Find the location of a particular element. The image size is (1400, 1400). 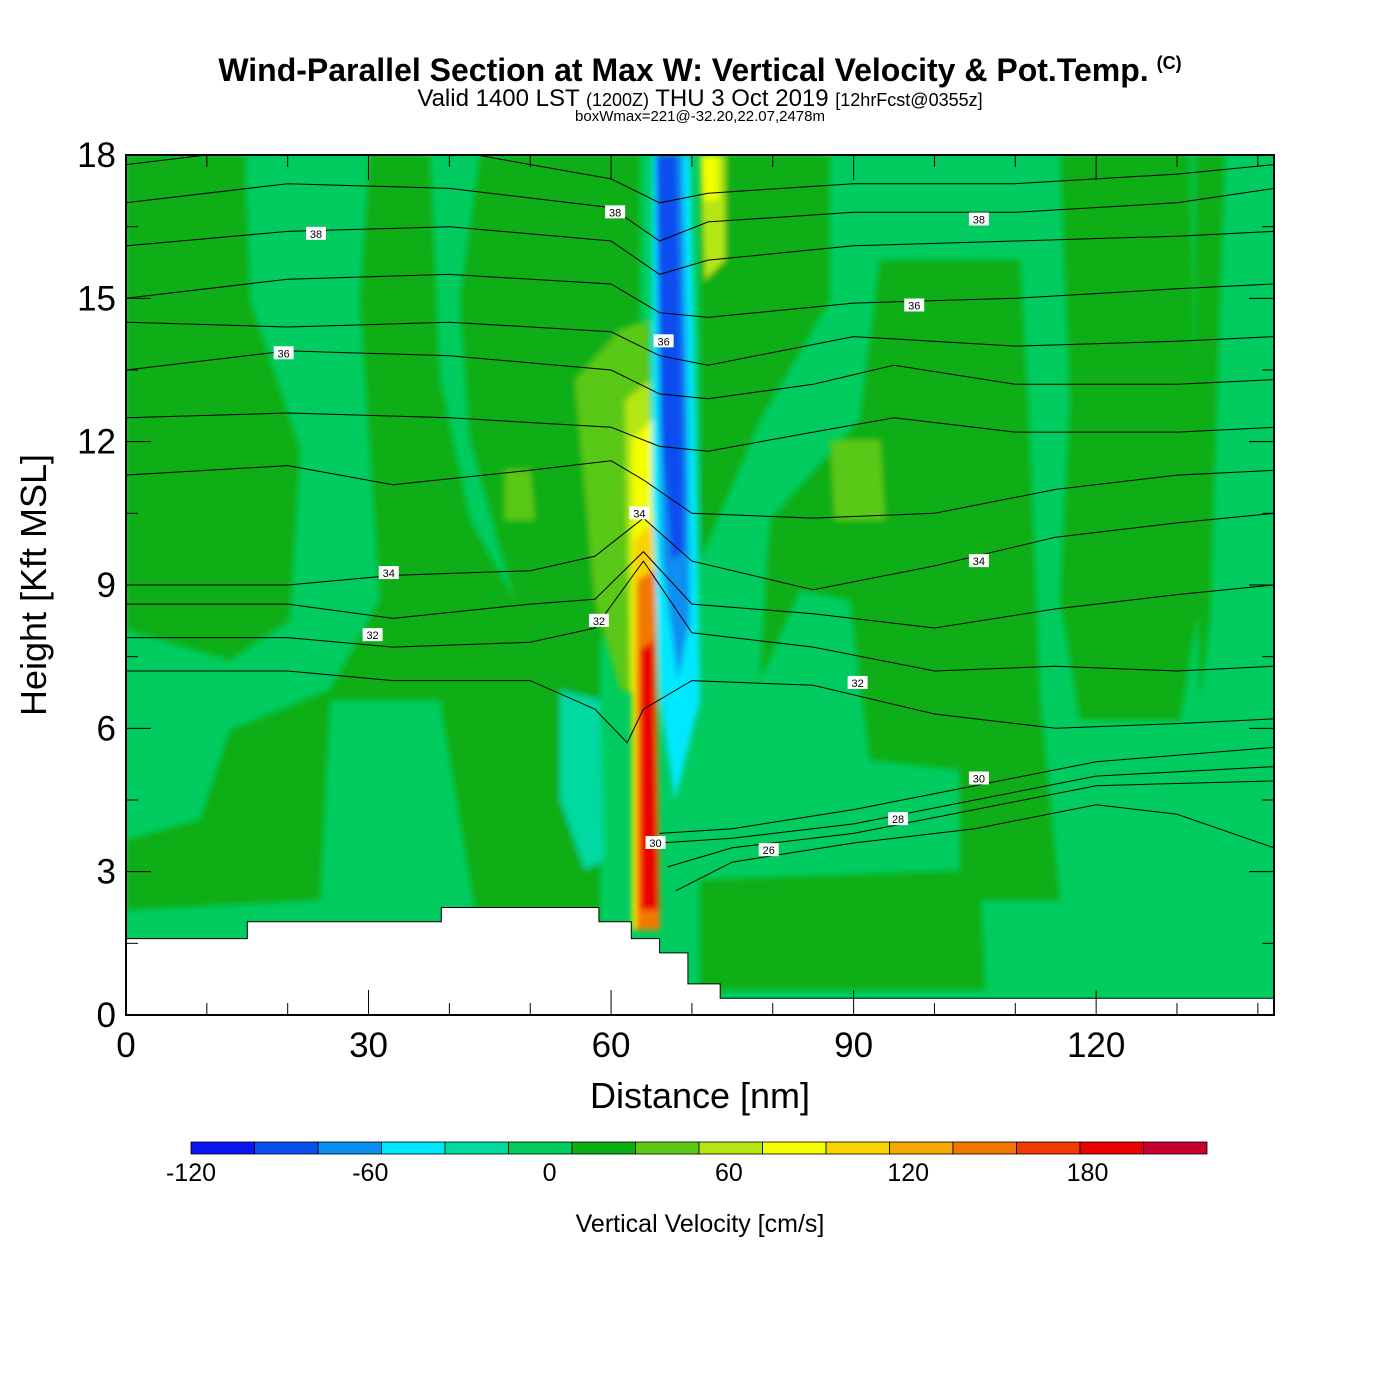

updraft-band-right3 is located at coordinates (1130, 437).